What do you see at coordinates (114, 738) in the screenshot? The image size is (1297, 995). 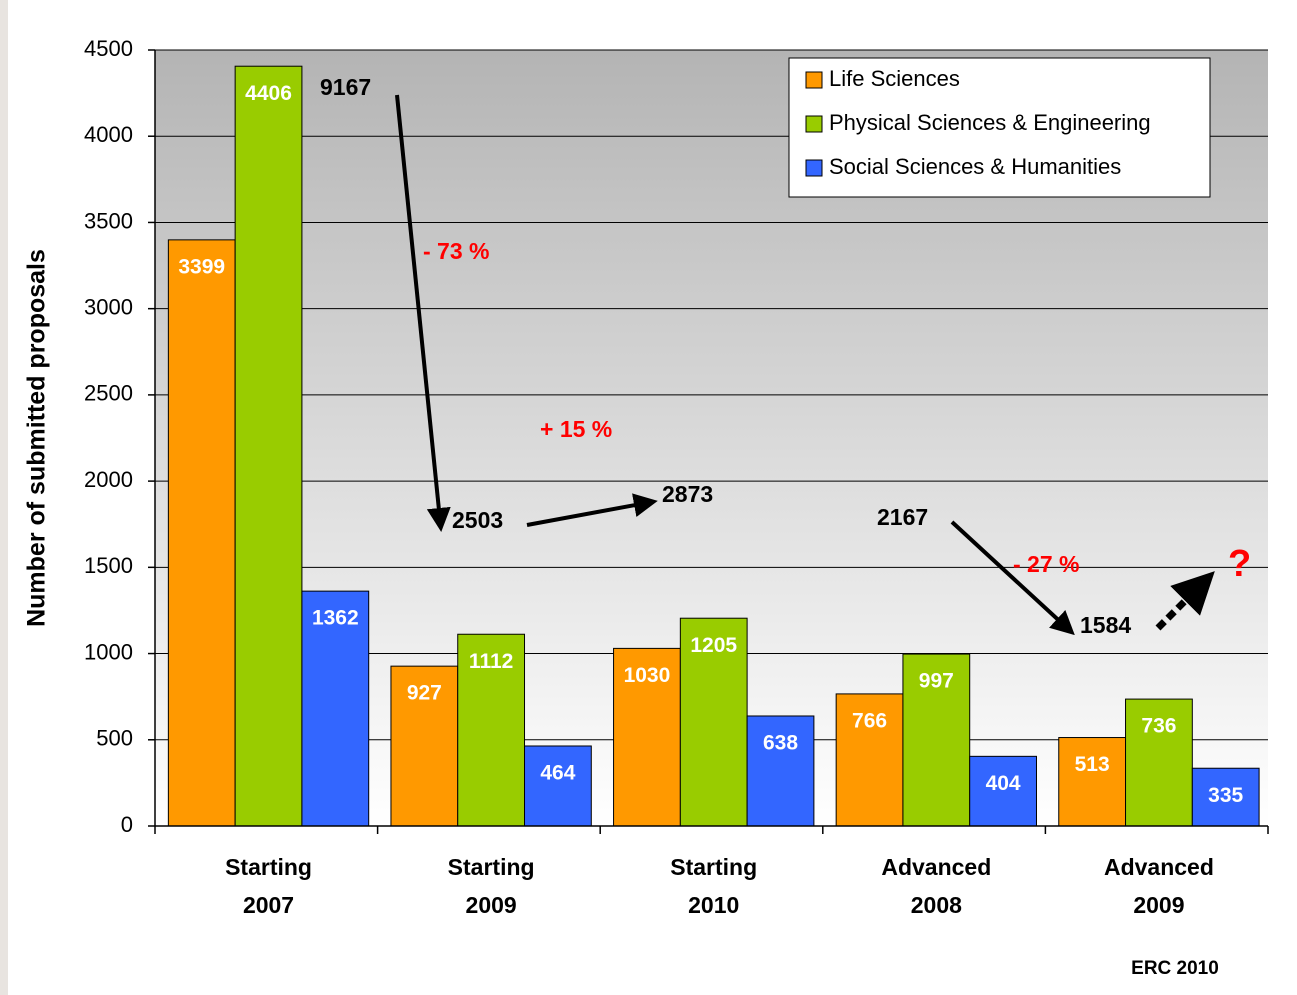 I see `y-tick-label: 500` at bounding box center [114, 738].